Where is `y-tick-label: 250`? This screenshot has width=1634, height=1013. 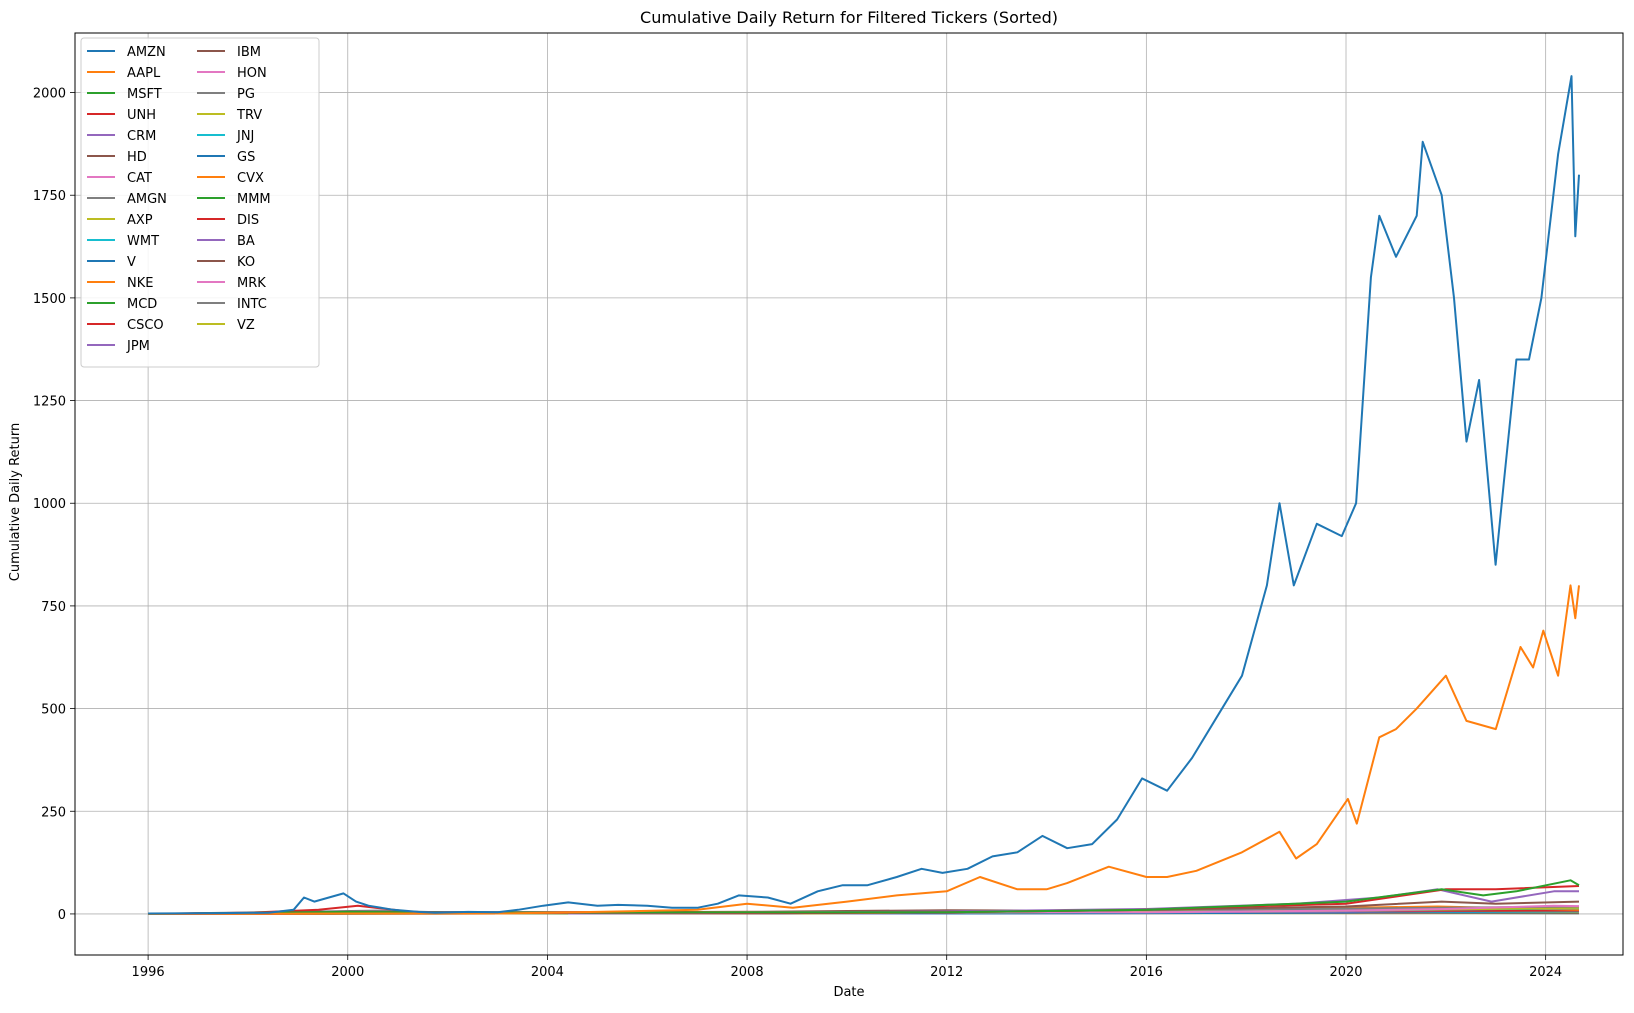
y-tick-label: 250 is located at coordinates (53, 812).